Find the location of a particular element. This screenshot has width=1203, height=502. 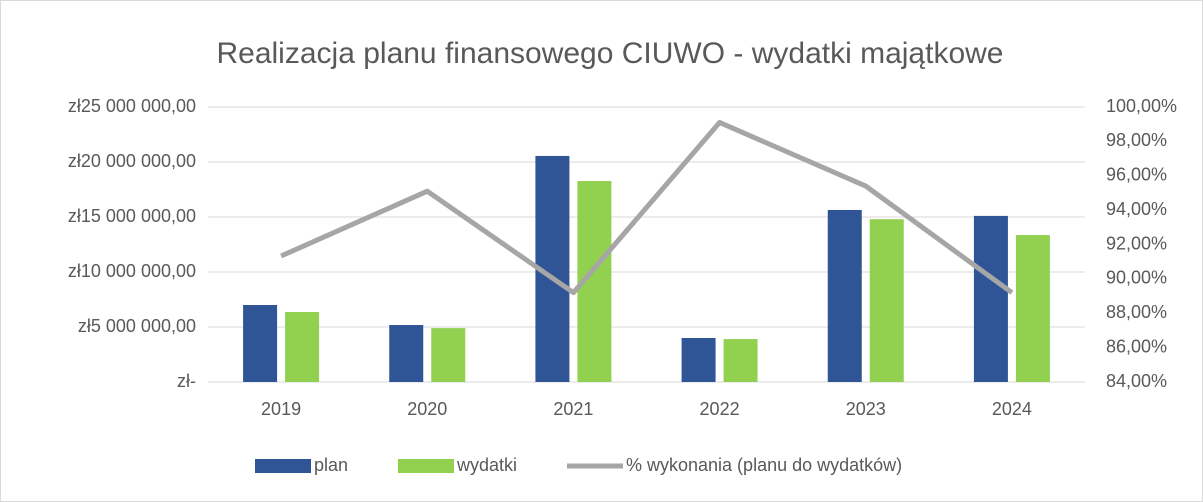

y2-tick-label: 100,00% is located at coordinates (1141, 106).